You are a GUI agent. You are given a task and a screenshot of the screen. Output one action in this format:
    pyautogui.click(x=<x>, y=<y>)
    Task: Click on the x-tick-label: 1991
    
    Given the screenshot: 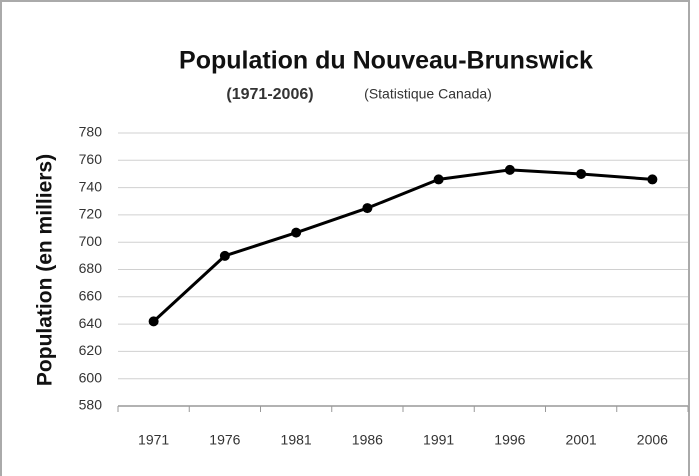 What is the action you would take?
    pyautogui.click(x=438, y=440)
    